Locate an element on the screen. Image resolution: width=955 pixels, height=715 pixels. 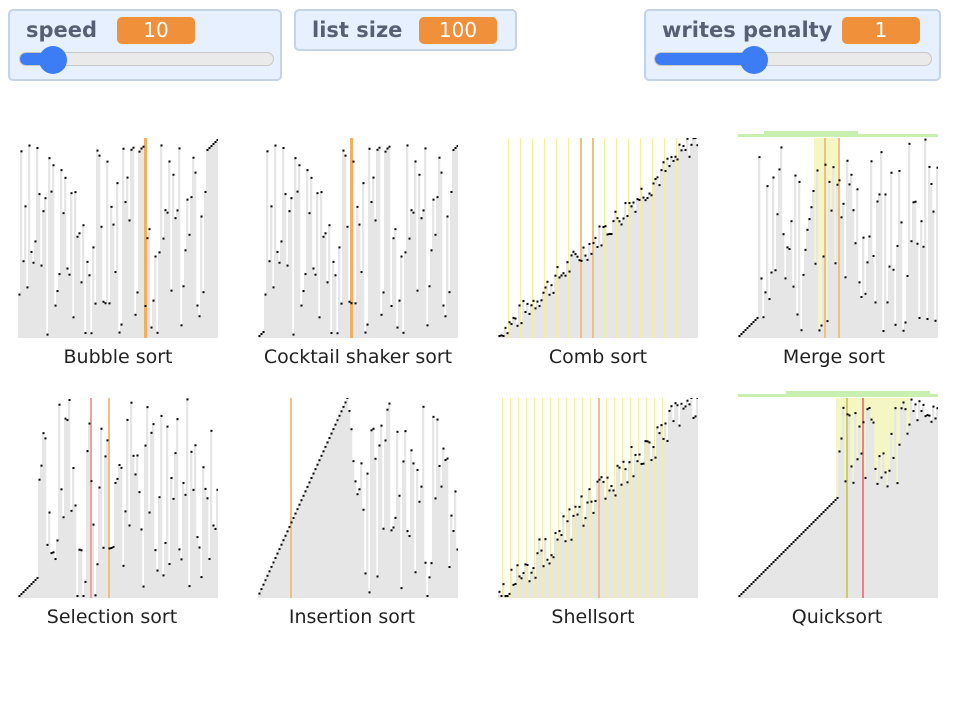
sort-panel-quicksort is located at coordinates (838, 493).